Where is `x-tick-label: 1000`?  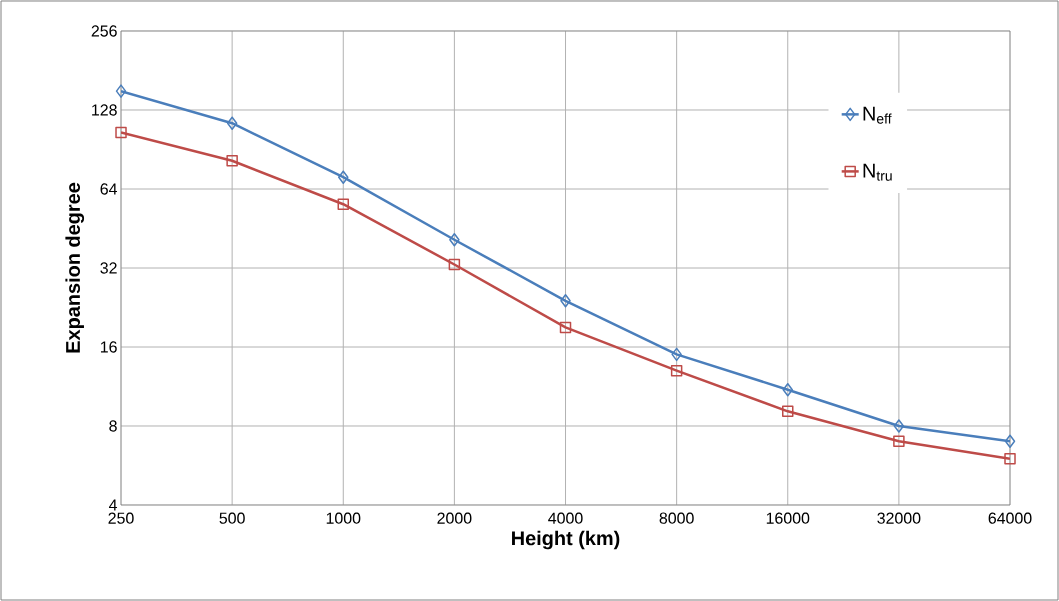 x-tick-label: 1000 is located at coordinates (343, 518).